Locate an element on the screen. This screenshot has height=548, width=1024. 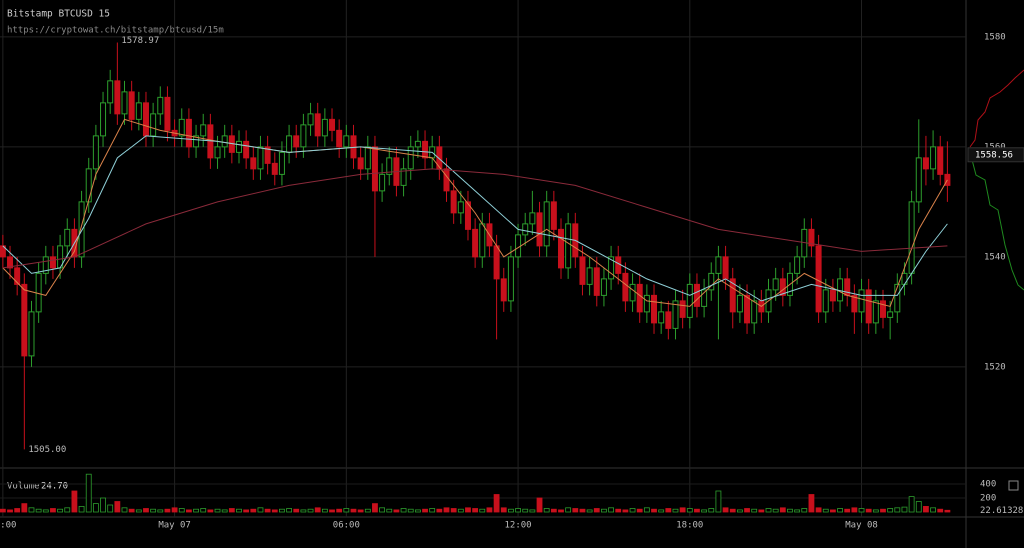
volume-last: 24.70 is located at coordinates (54, 487).